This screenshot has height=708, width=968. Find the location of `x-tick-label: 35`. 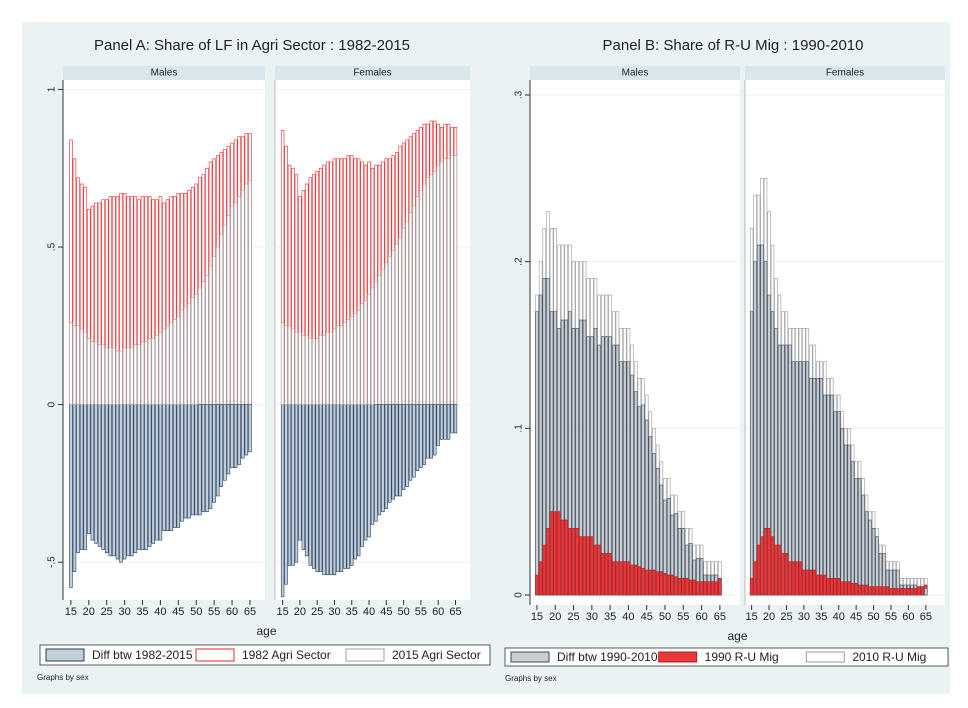

x-tick-label: 35 is located at coordinates (610, 617).